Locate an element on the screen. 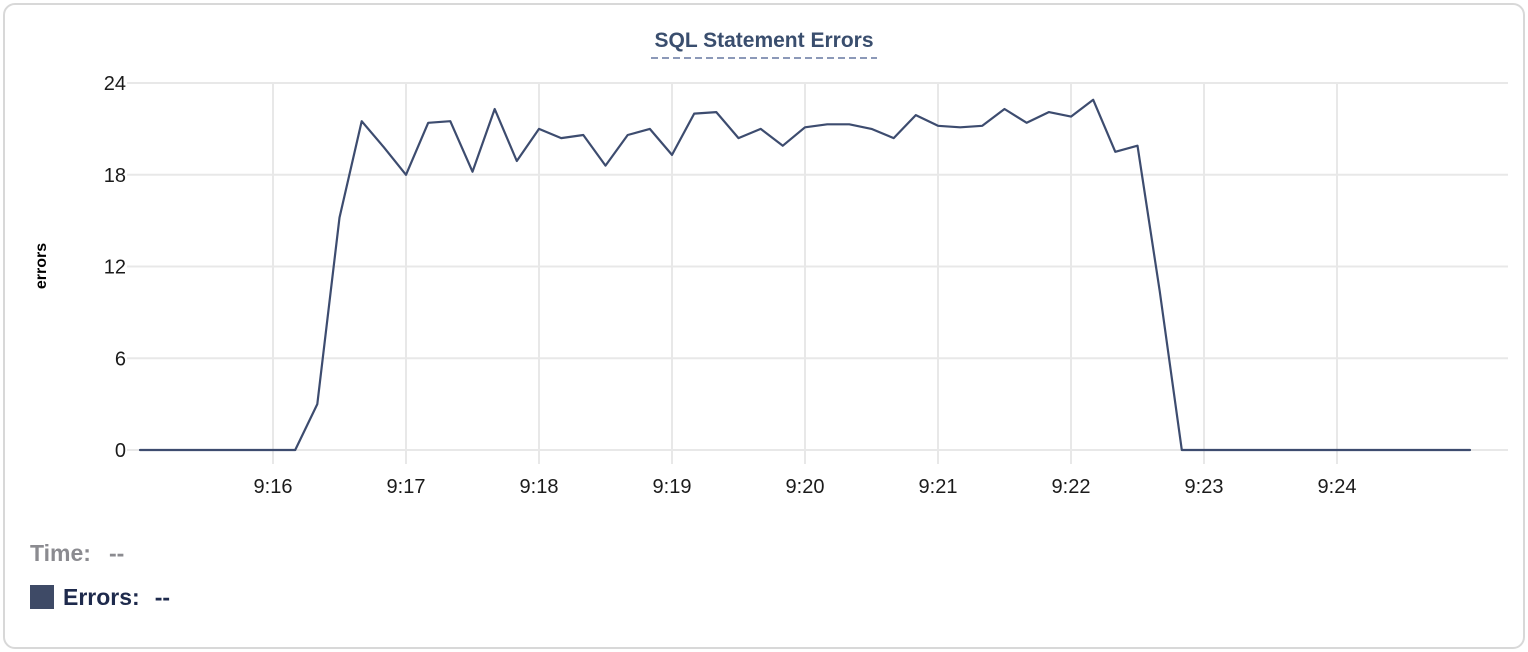  legend-errors-value: -- is located at coordinates (162, 597).